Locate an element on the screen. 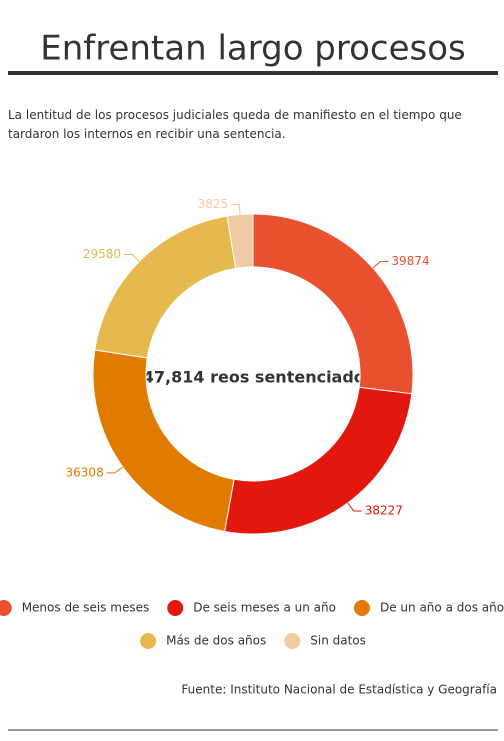  legend-label: Menos de seis meses is located at coordinates (86, 608).